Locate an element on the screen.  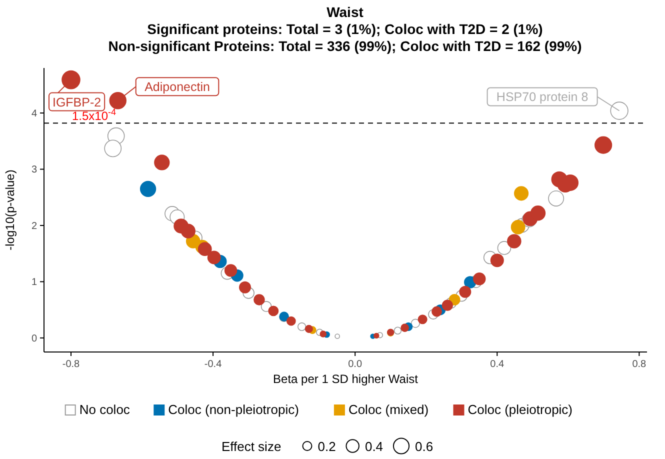
x-tick-label: -0.4 is located at coordinates (213, 364).